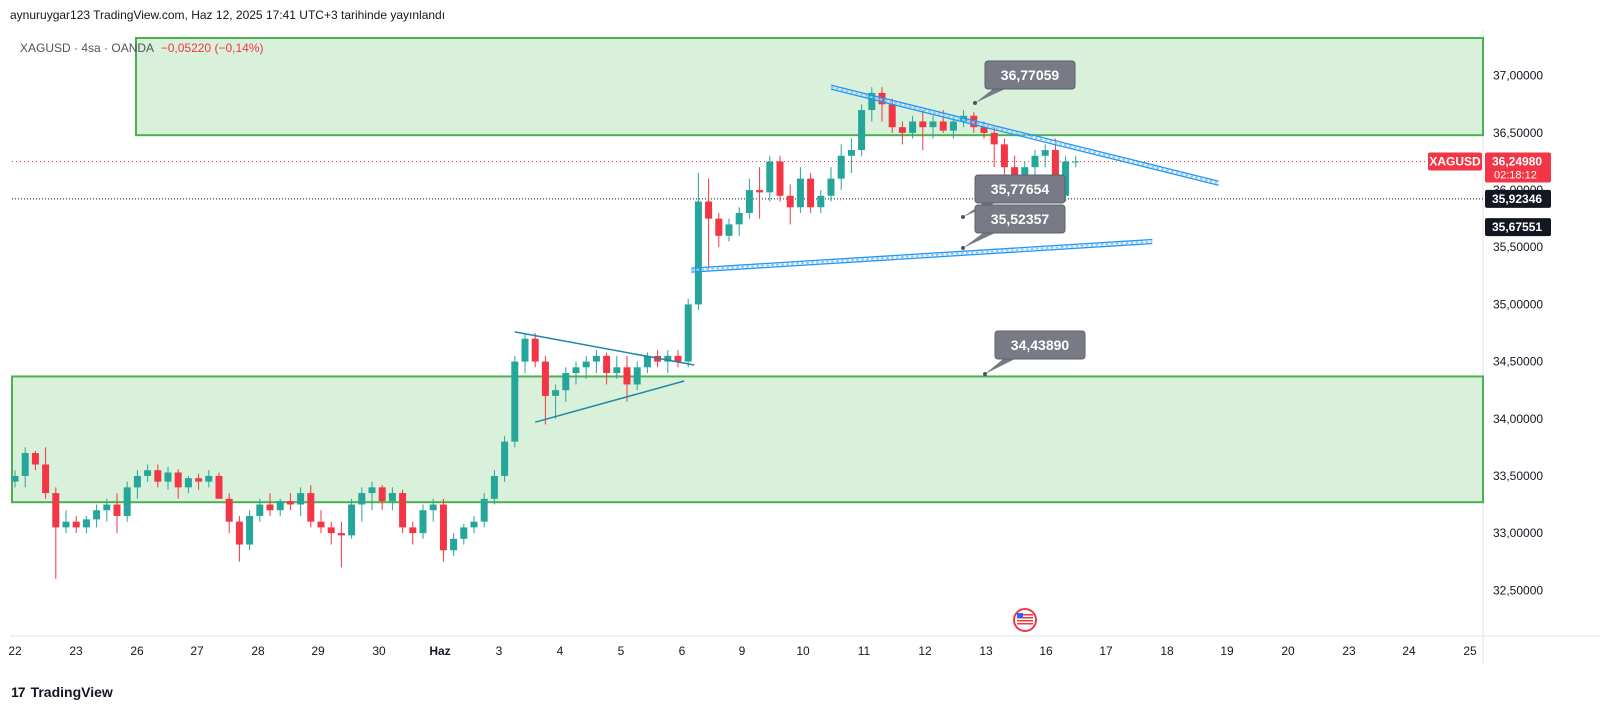 This screenshot has width=1600, height=718. Describe the element at coordinates (682, 651) in the screenshot. I see `x-tick-label: 6` at that location.